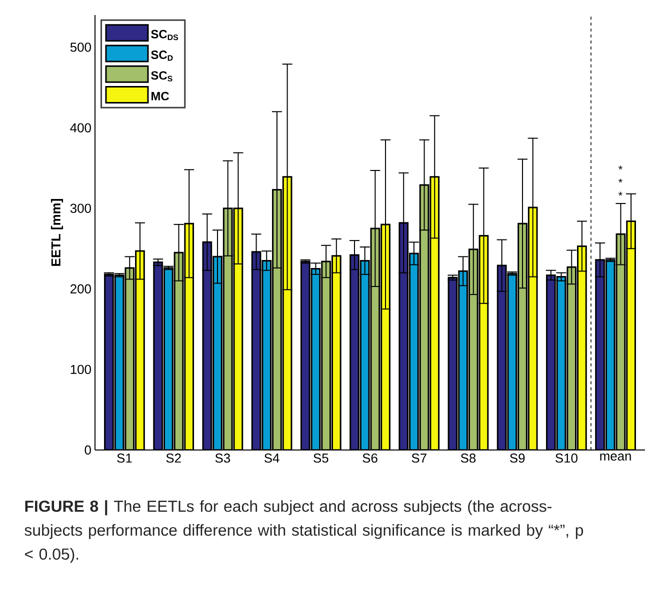  Describe the element at coordinates (57, 232) in the screenshot. I see `y-axis-title: EETL [mm]` at that location.